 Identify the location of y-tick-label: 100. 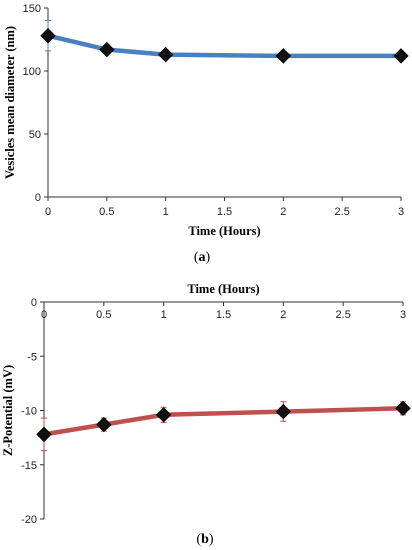
(32, 72).